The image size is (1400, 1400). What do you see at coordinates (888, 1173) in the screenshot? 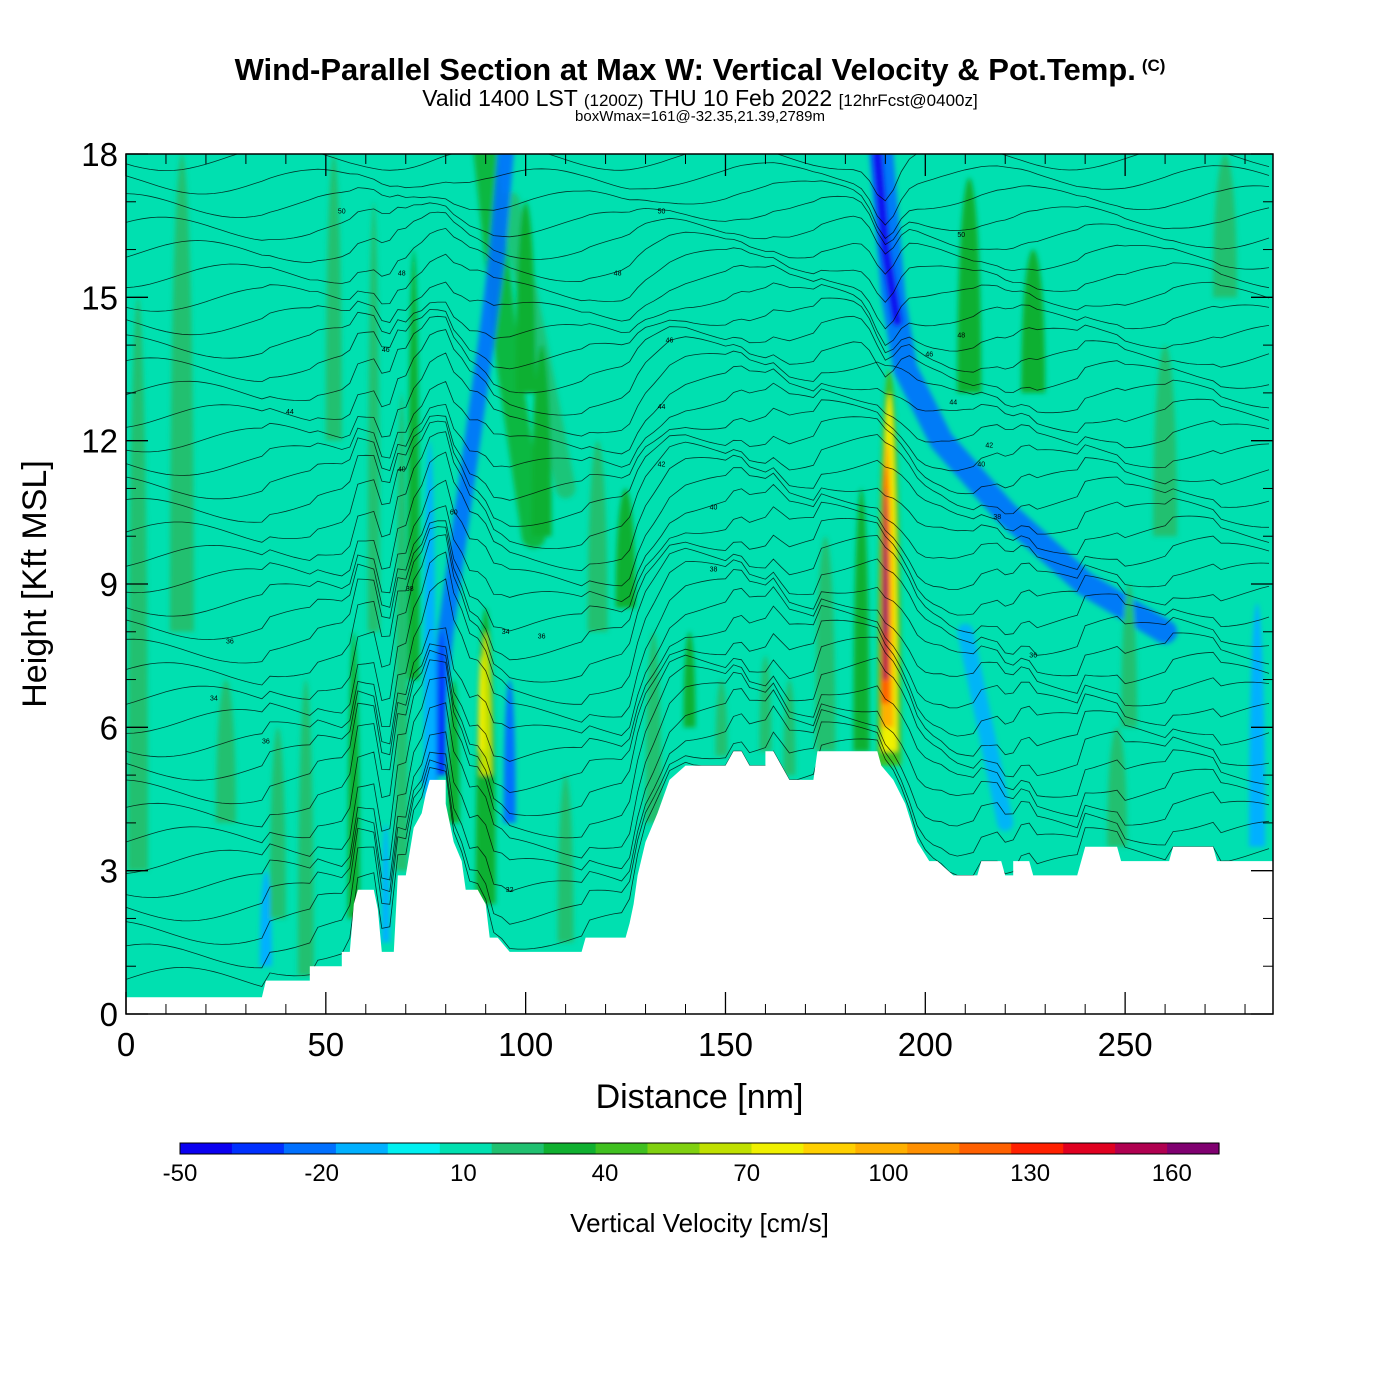
I see `colorbar-tick-label: 100` at bounding box center [888, 1173].